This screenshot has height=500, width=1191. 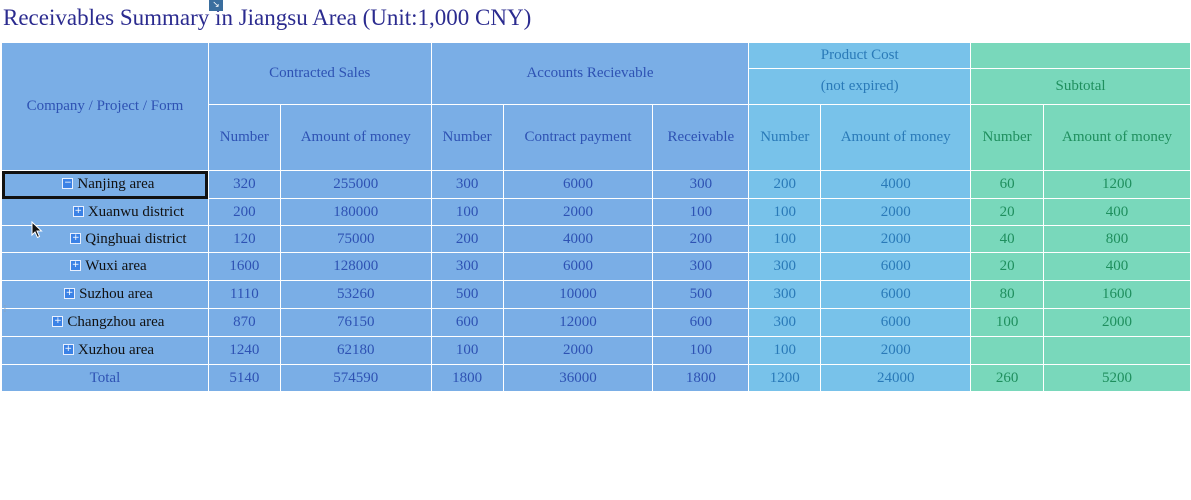 I want to click on header-subtotal-top, so click(x=1080, y=55).